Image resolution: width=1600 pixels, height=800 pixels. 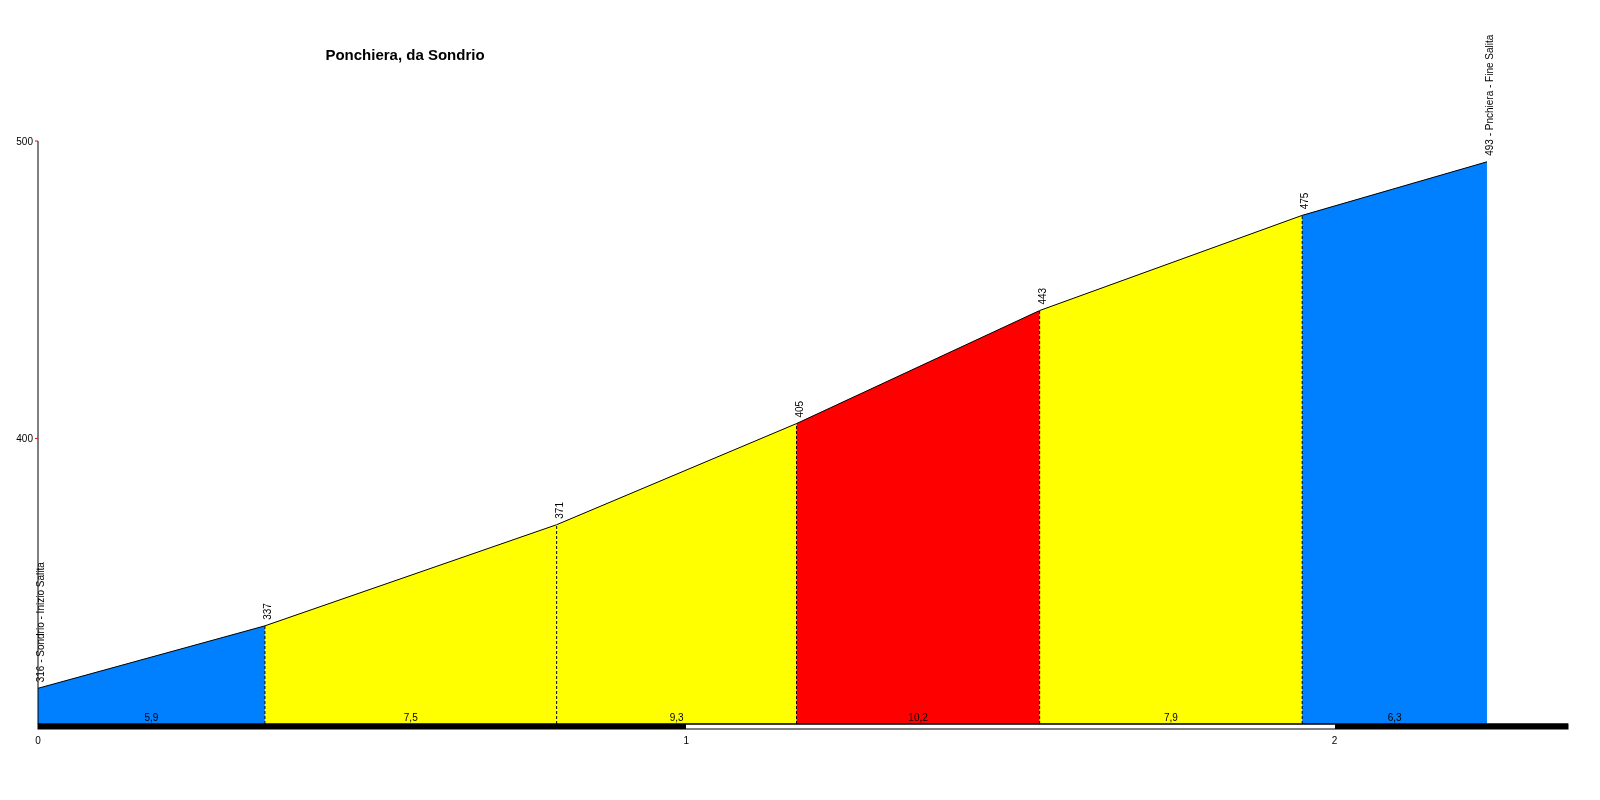 I want to click on annotation: 6,3, so click(x=1394, y=717).